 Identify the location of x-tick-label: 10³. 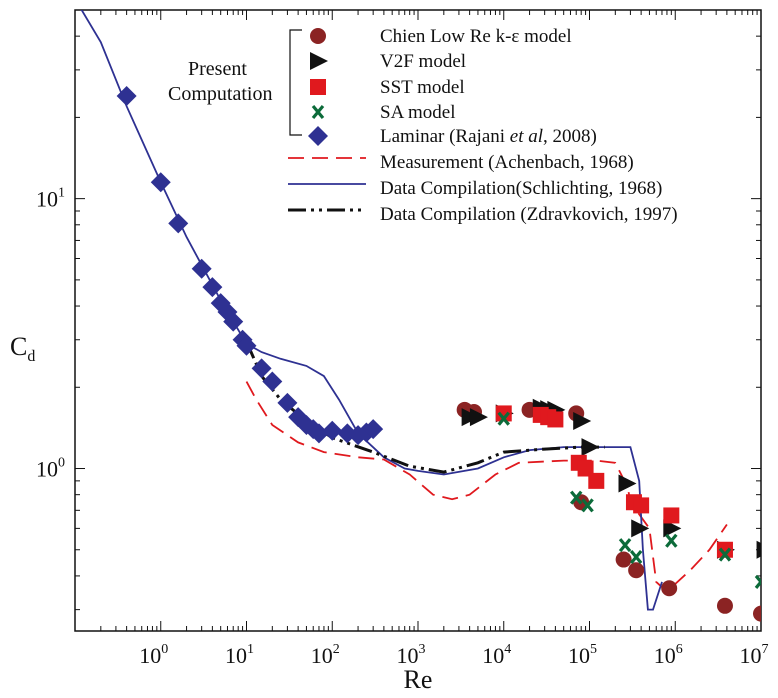
(411, 655).